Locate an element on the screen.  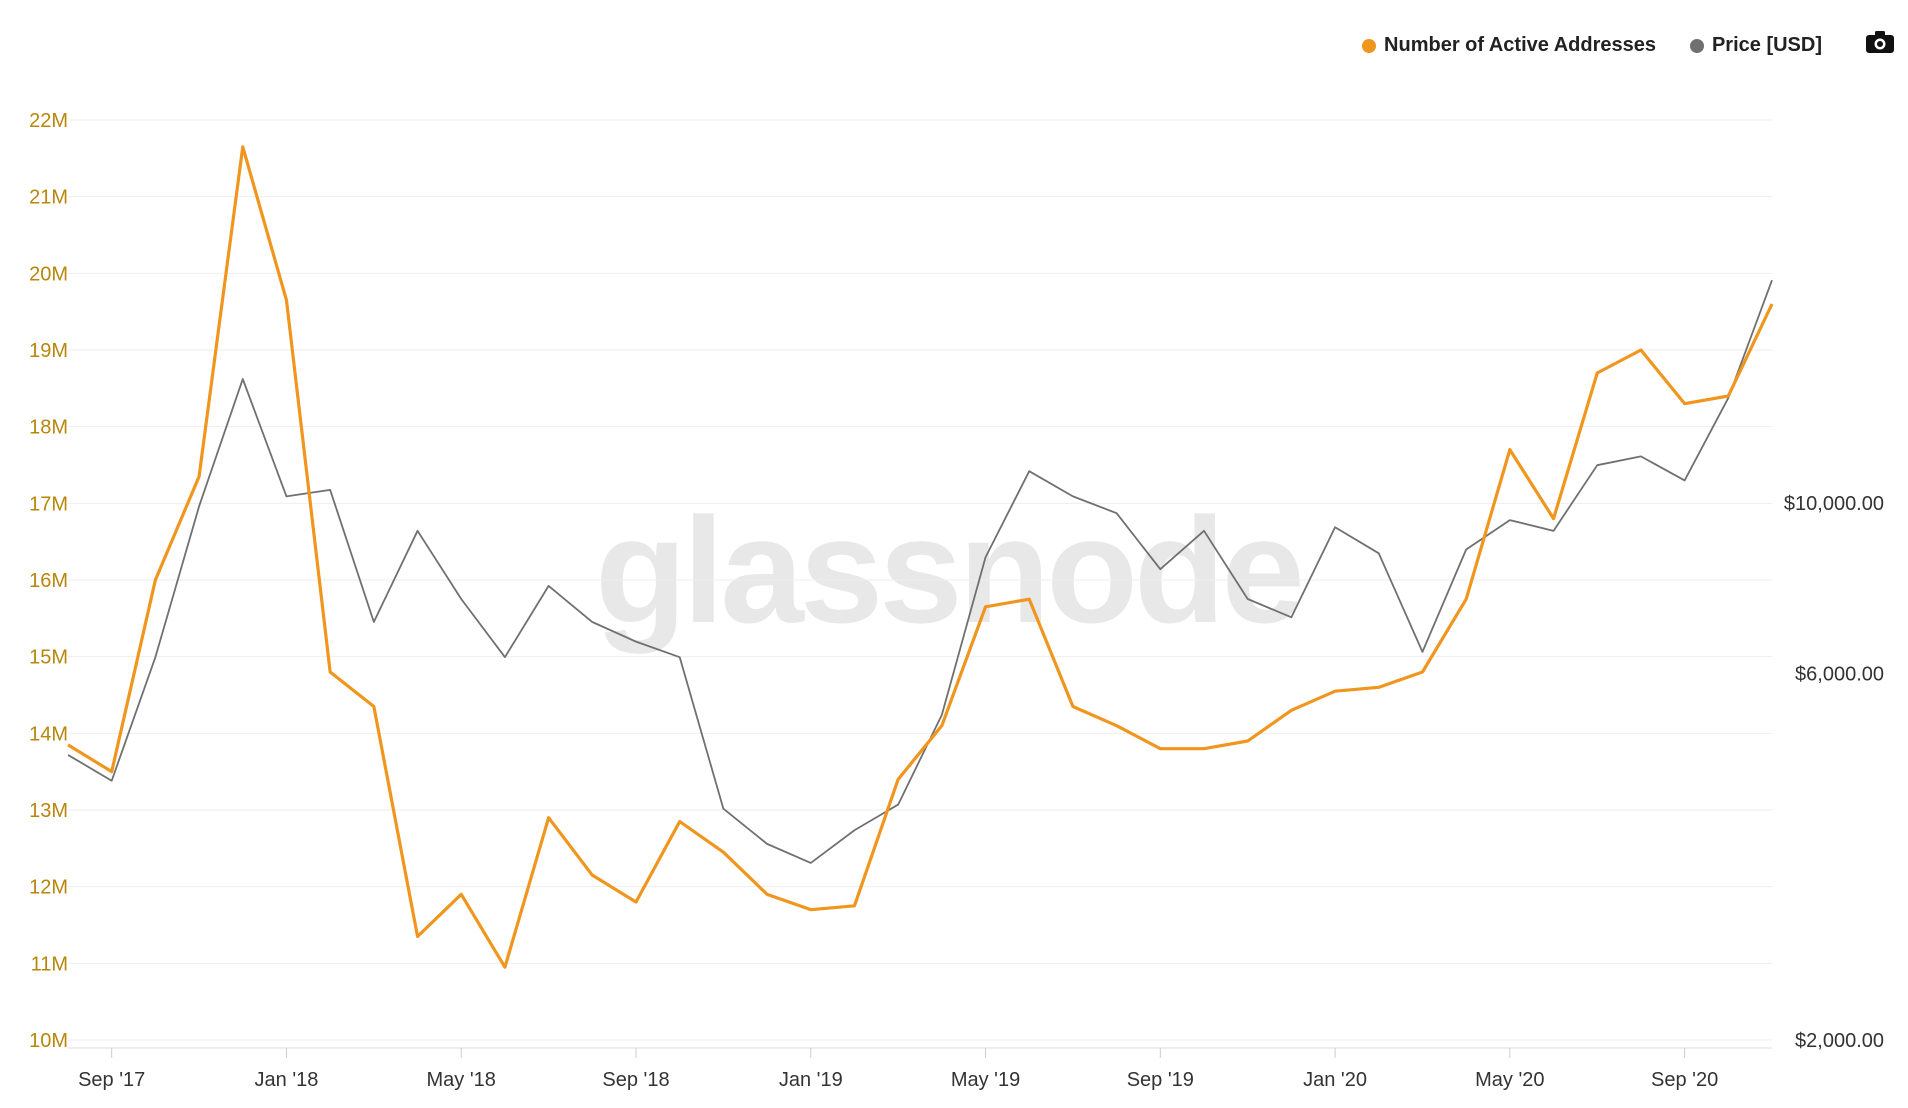
x-tick-label: Sep '17 is located at coordinates (111, 1080).